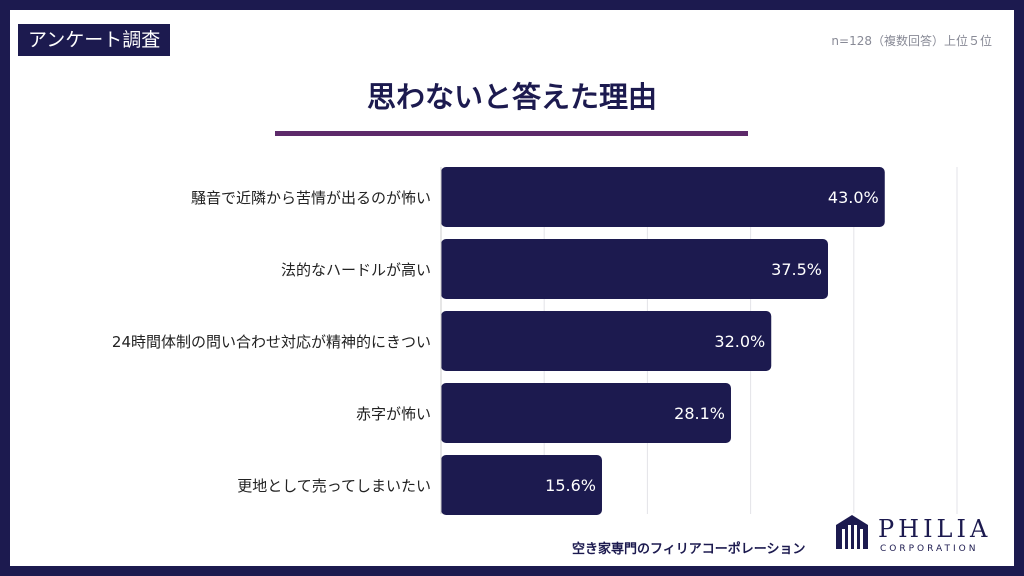 The width and height of the screenshot is (1024, 576). Describe the element at coordinates (393, 414) in the screenshot. I see `category-label: 赤字が怖い` at that location.